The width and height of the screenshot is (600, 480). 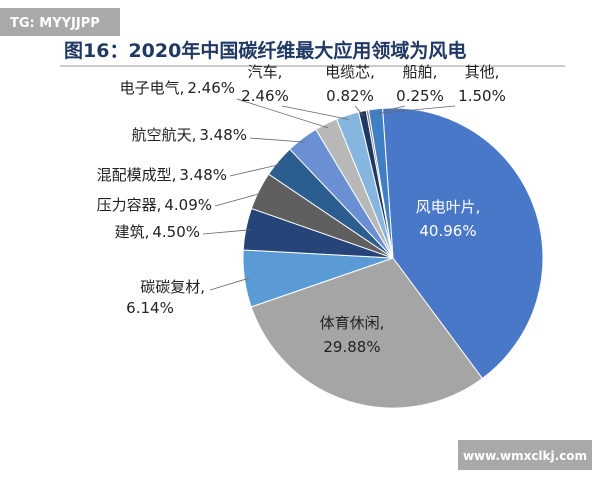 What do you see at coordinates (152, 88) in the screenshot?
I see `slice-category: 电子电气,` at bounding box center [152, 88].